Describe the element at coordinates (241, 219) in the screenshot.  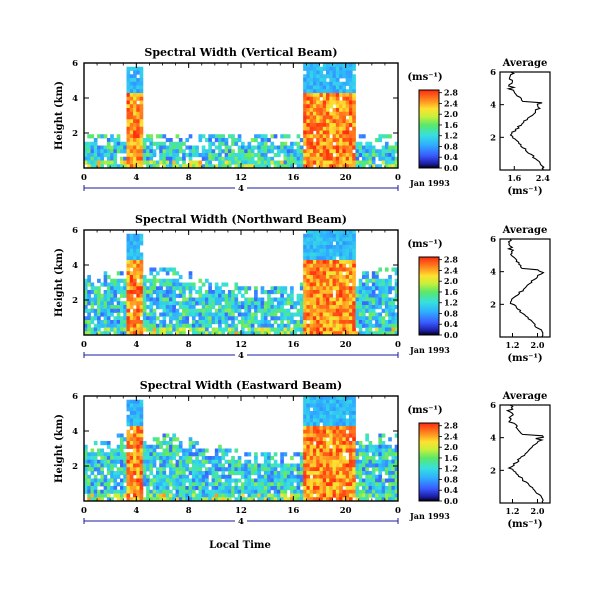
I see `panel-title: Spectral Width (Northward Beam)` at that location.